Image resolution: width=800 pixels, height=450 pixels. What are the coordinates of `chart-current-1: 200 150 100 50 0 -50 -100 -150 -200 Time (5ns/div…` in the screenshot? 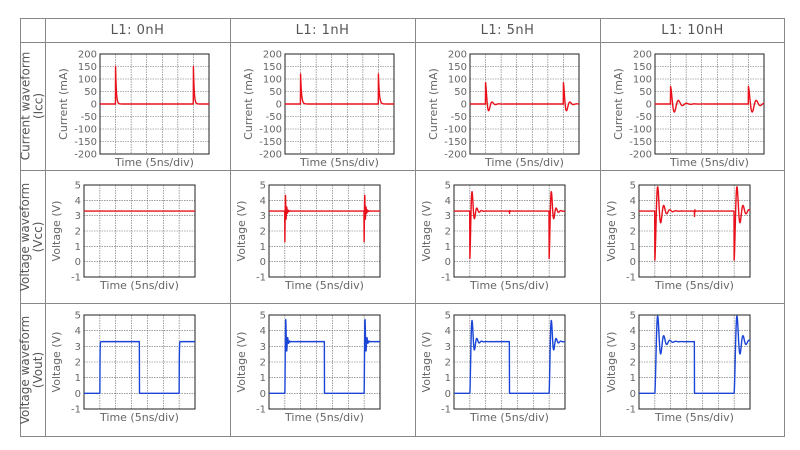 It's located at (322, 106).